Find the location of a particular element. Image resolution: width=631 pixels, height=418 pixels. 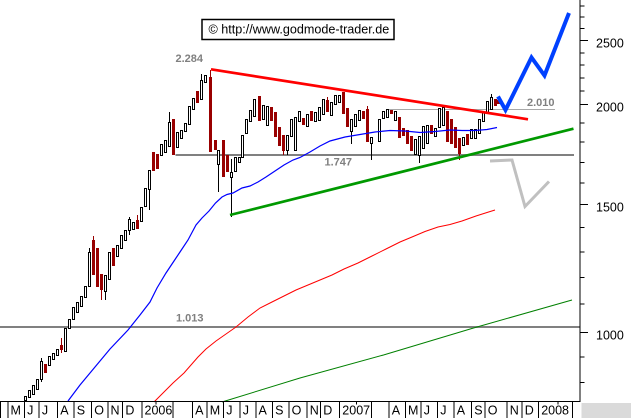

svg-text: 1000 is located at coordinates (610, 336).